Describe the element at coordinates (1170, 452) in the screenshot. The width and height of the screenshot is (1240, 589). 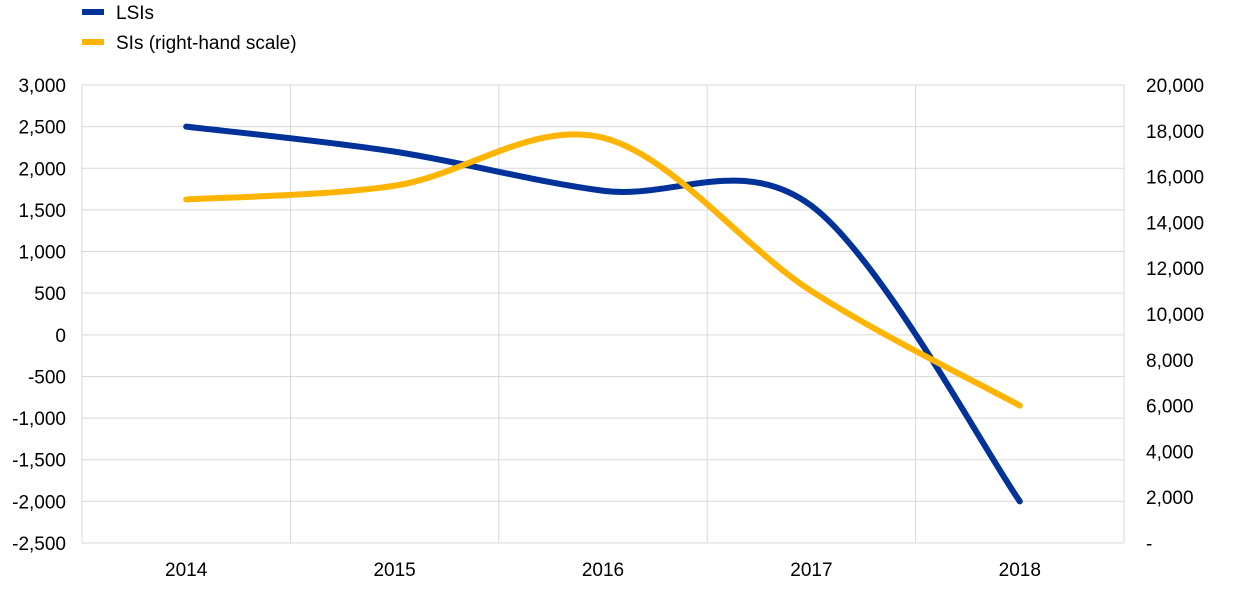
I see `y-right-tick-label: 4,000` at that location.